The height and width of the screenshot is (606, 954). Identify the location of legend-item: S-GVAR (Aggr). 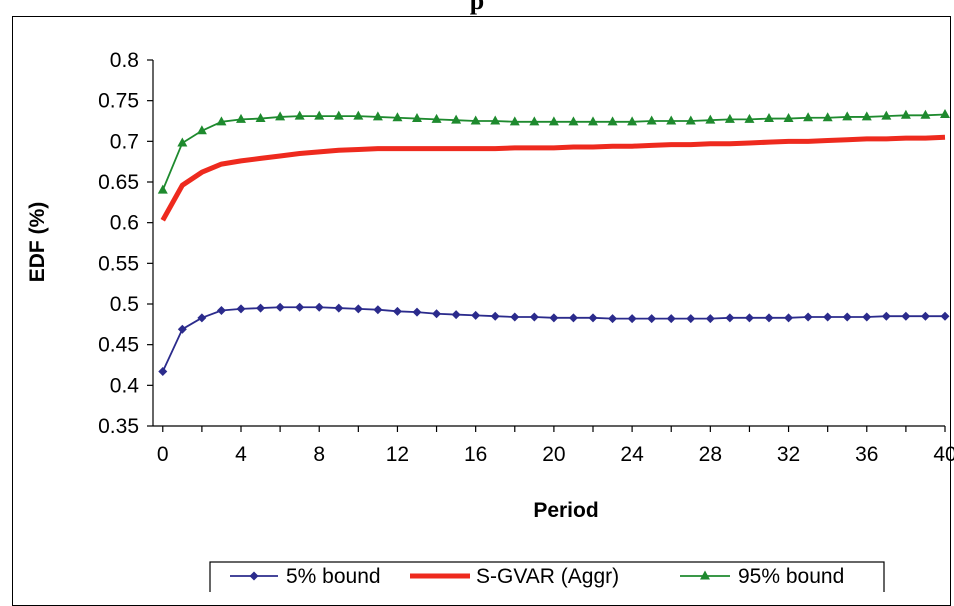
(514, 576).